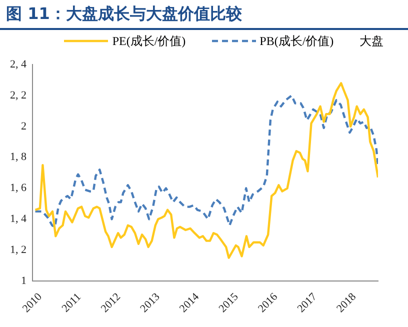 The height and width of the screenshot is (327, 408). What do you see at coordinates (149, 41) in the screenshot?
I see `legend-label: PE(成长/价值)` at bounding box center [149, 41].